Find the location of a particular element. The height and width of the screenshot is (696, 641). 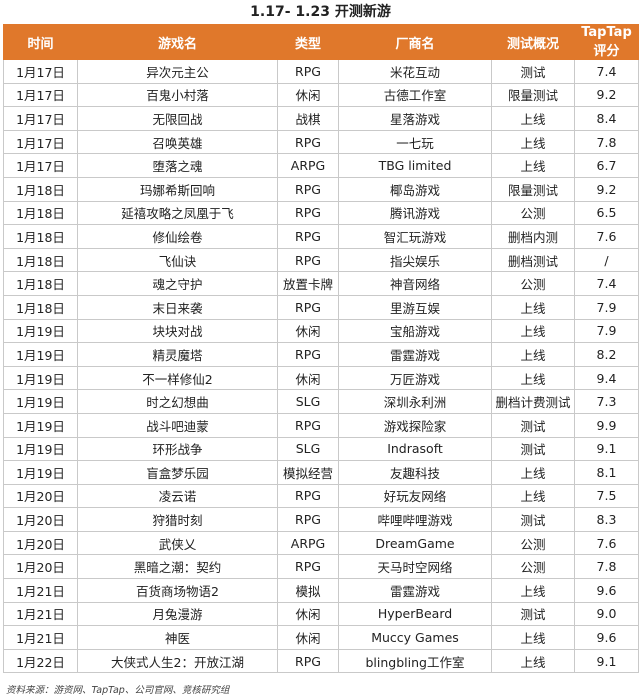

cell-date: 1月18日 is located at coordinates (40, 283).